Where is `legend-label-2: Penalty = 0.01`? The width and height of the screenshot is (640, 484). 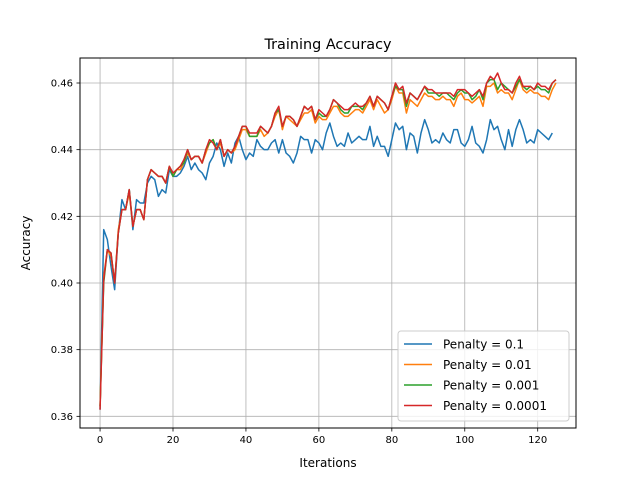 legend-label-2: Penalty = 0.01 is located at coordinates (487, 365).